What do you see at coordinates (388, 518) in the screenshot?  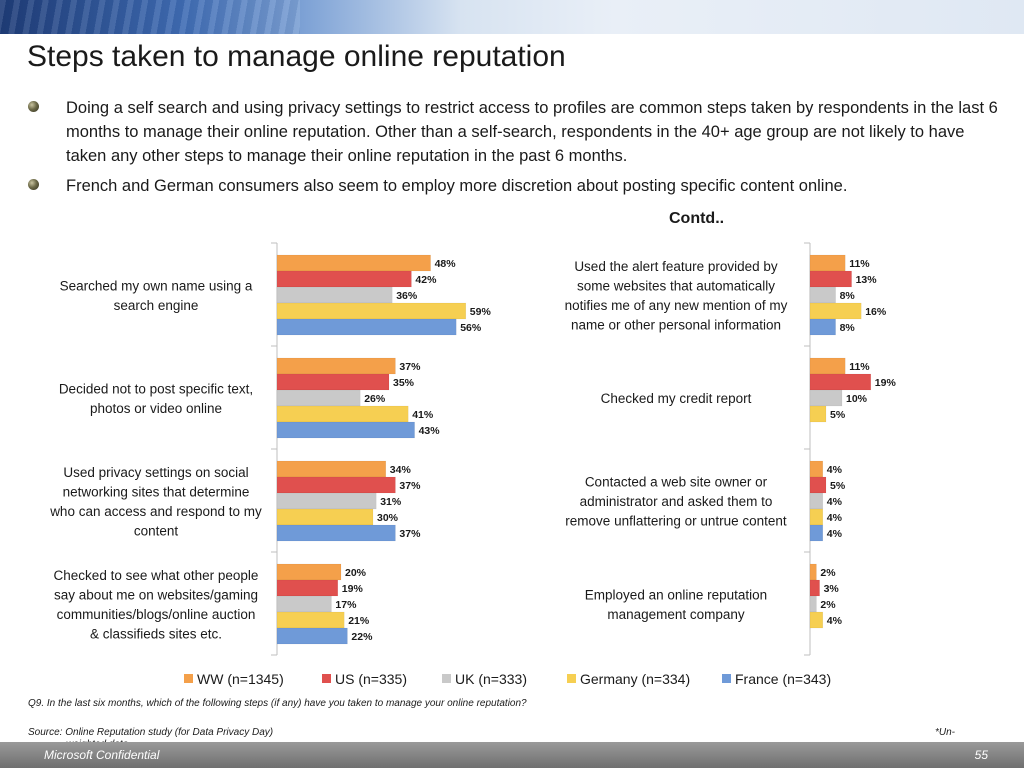 I see `bar-value-label: 30%` at bounding box center [388, 518].